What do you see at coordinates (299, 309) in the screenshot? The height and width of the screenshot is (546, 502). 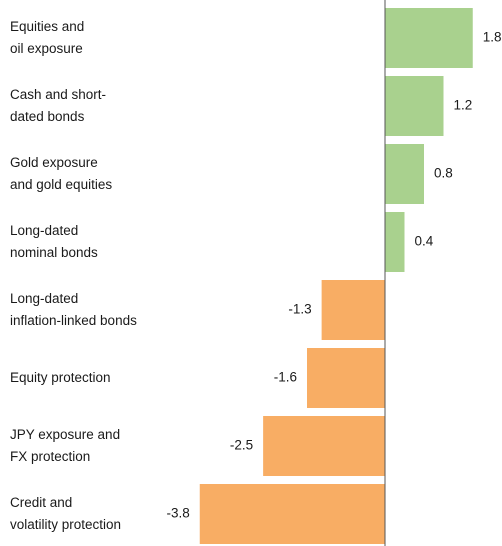 I see `bar-value-label: -1.3` at bounding box center [299, 309].